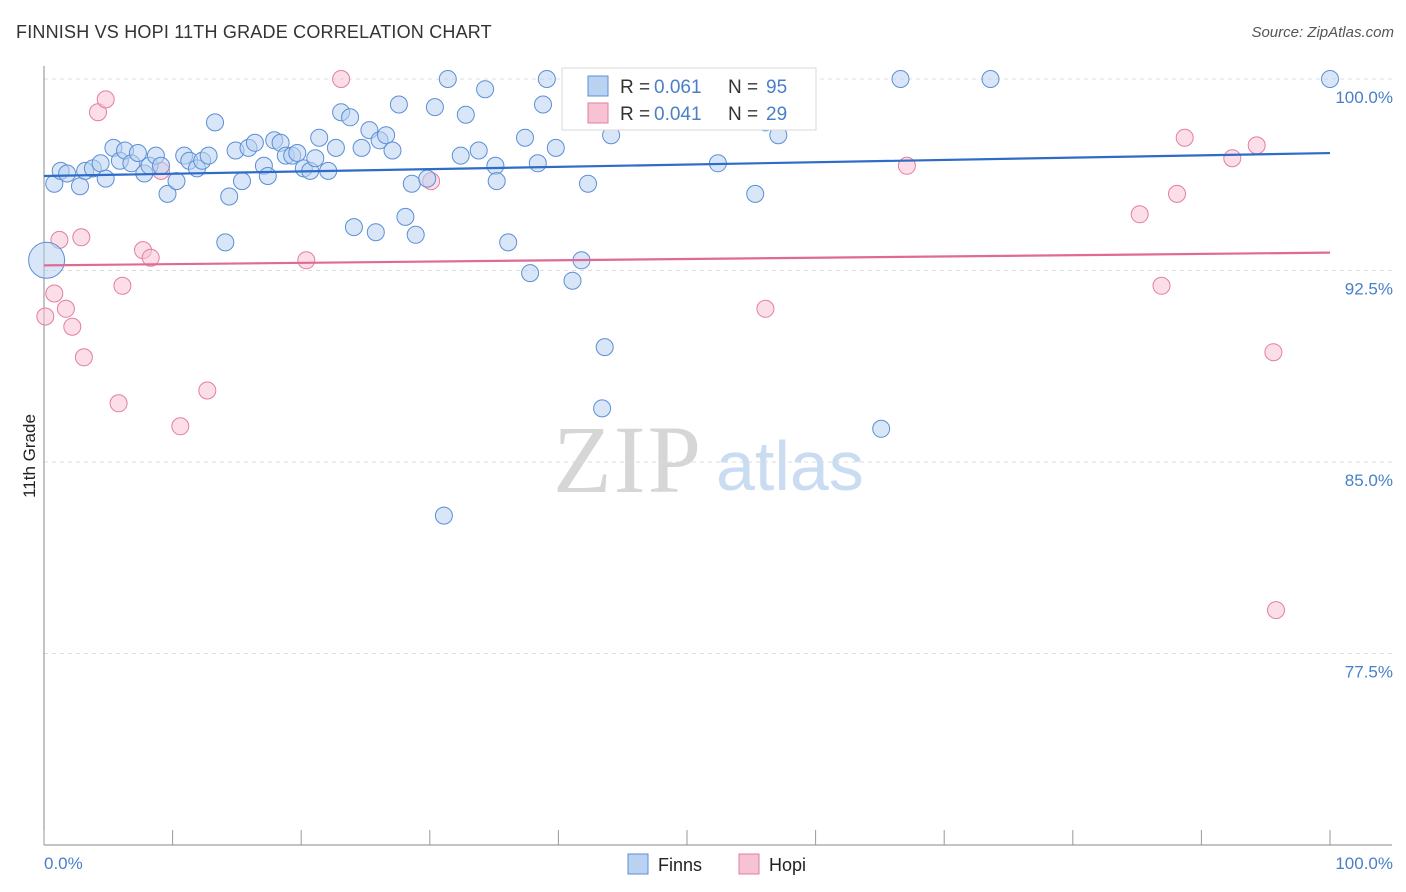 The width and height of the screenshot is (1406, 892). I want to click on bottom-legend-swatch-hopi, so click(749, 864).